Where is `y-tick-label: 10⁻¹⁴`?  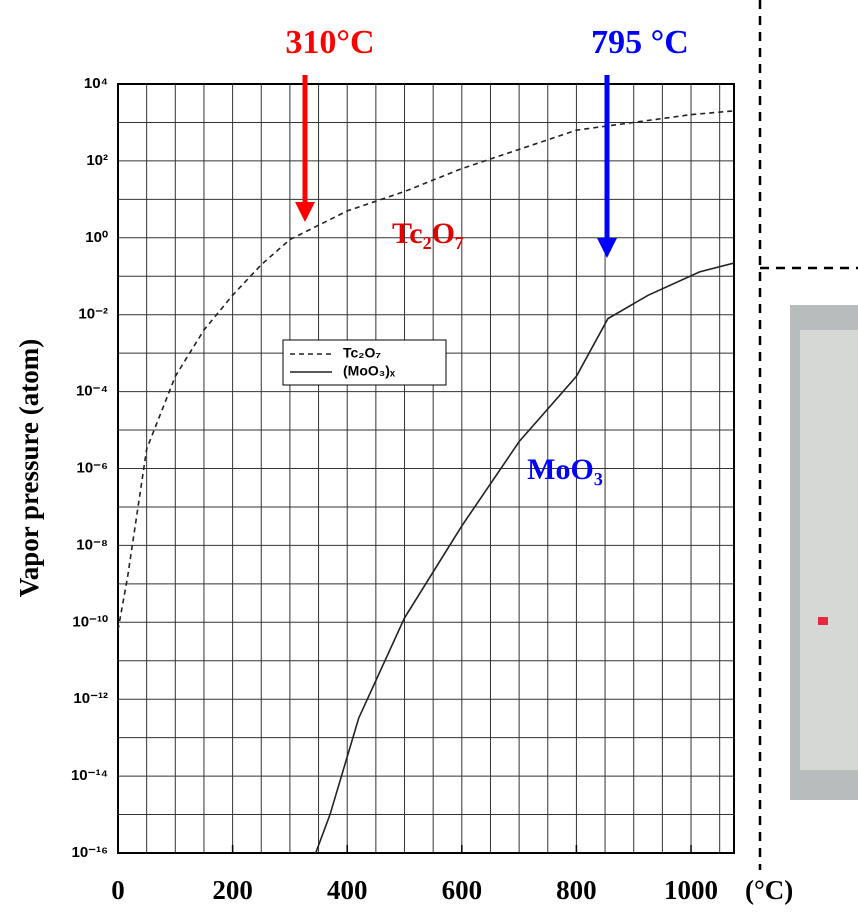 y-tick-label: 10⁻¹⁴ is located at coordinates (89, 775).